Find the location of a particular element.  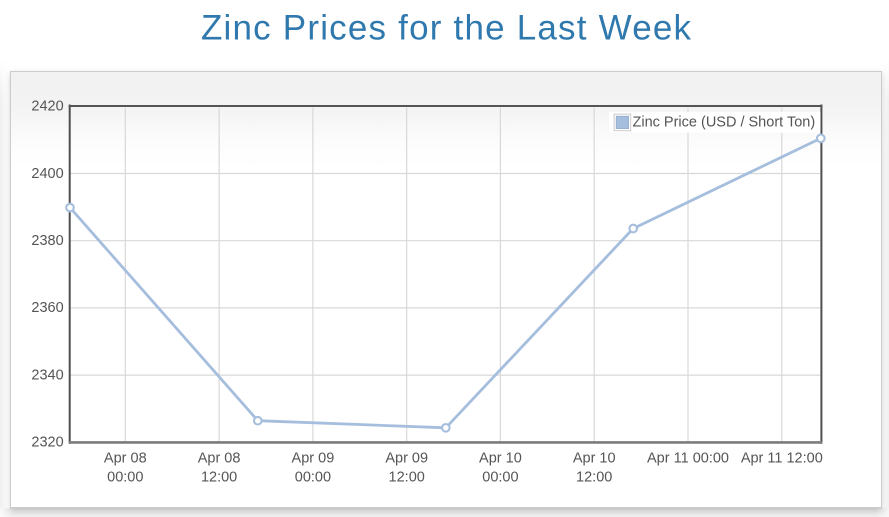

svg-text: 2400 is located at coordinates (47, 174).